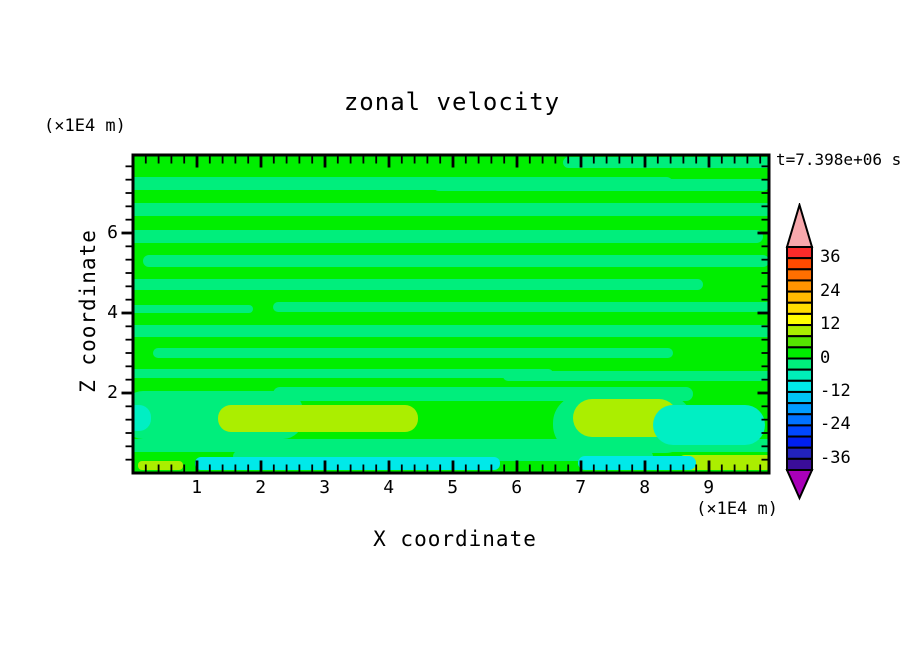 The width and height of the screenshot is (904, 654). Describe the element at coordinates (830, 324) in the screenshot. I see `colorbar-label-12: 12` at that location.